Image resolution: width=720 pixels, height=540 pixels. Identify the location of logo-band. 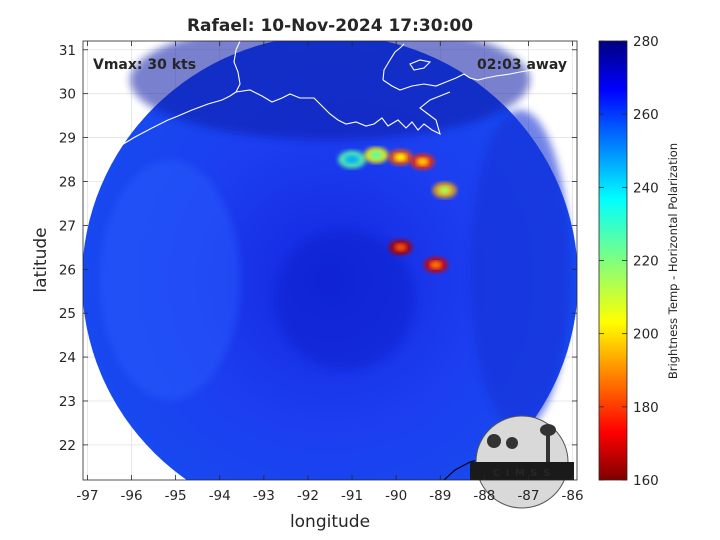
(522, 471).